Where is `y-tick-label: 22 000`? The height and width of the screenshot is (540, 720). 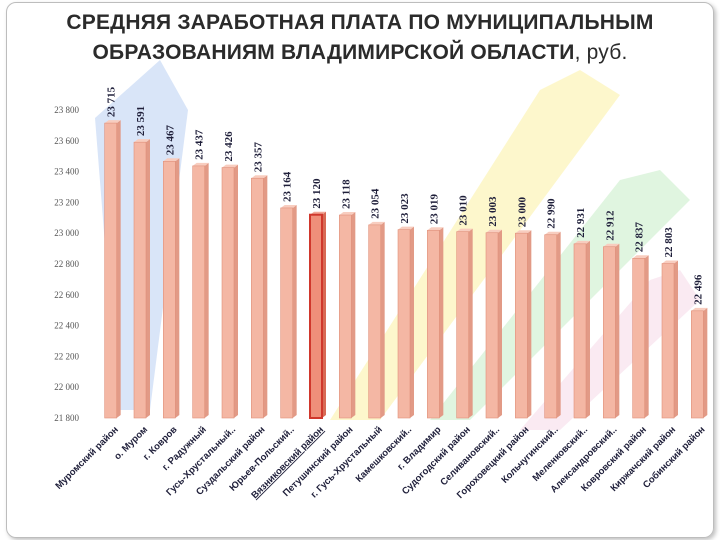 y-tick-label: 22 000 is located at coordinates (66, 387).